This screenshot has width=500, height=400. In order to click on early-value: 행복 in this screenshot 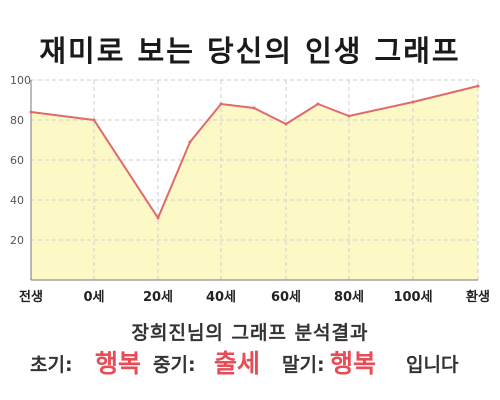, I will do `click(118, 363)`.